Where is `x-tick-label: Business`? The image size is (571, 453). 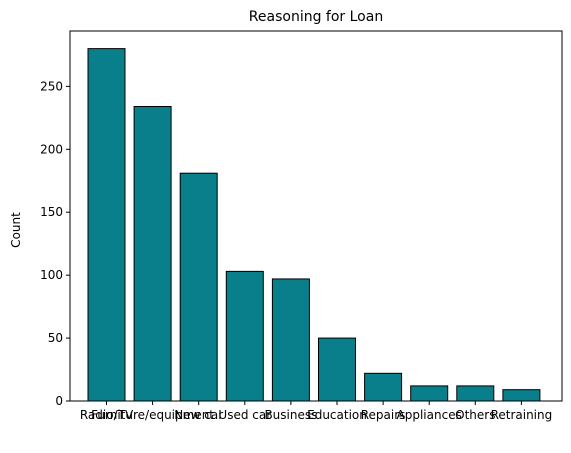
x-tick-label: Business is located at coordinates (290, 415).